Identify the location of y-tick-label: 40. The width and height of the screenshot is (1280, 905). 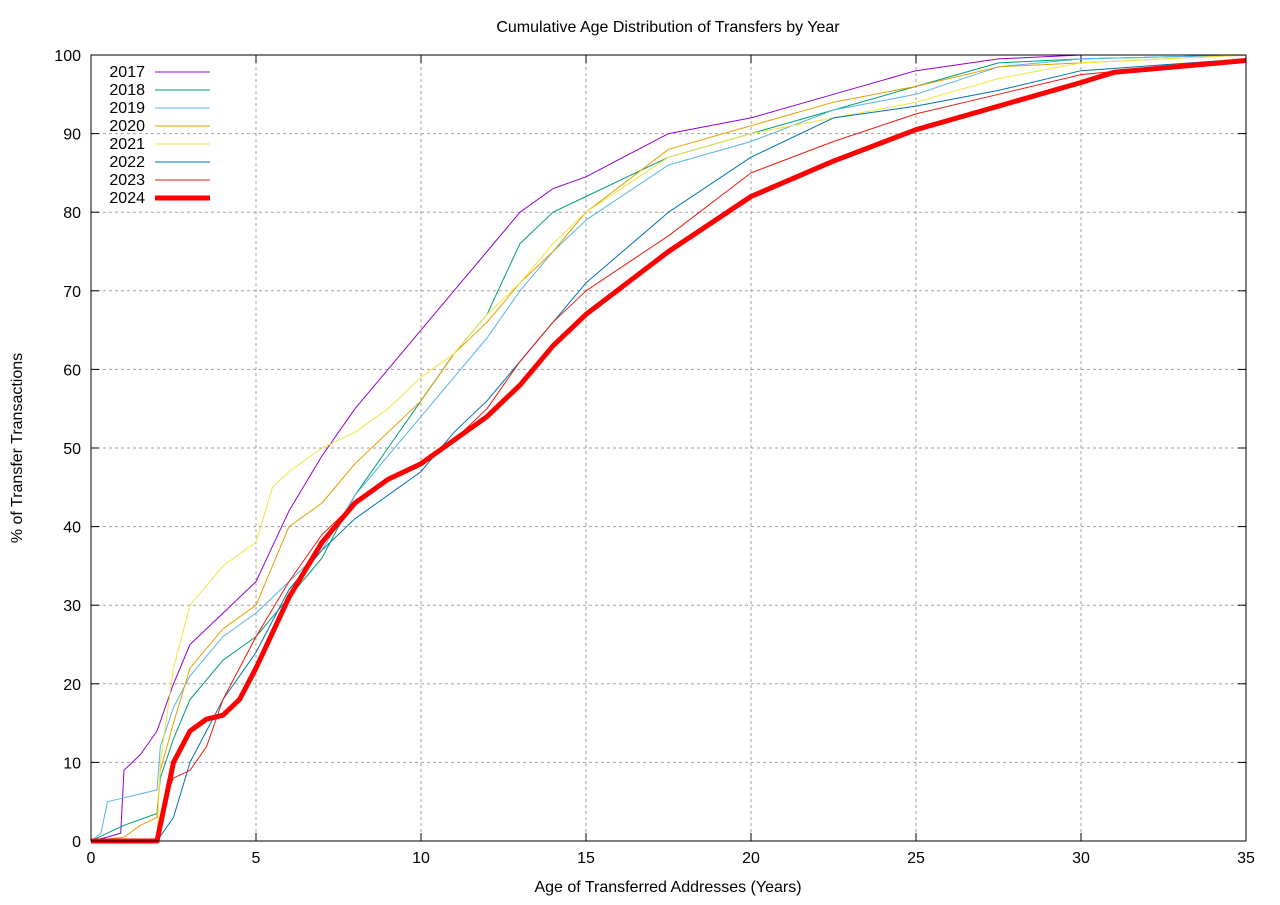
(72, 528).